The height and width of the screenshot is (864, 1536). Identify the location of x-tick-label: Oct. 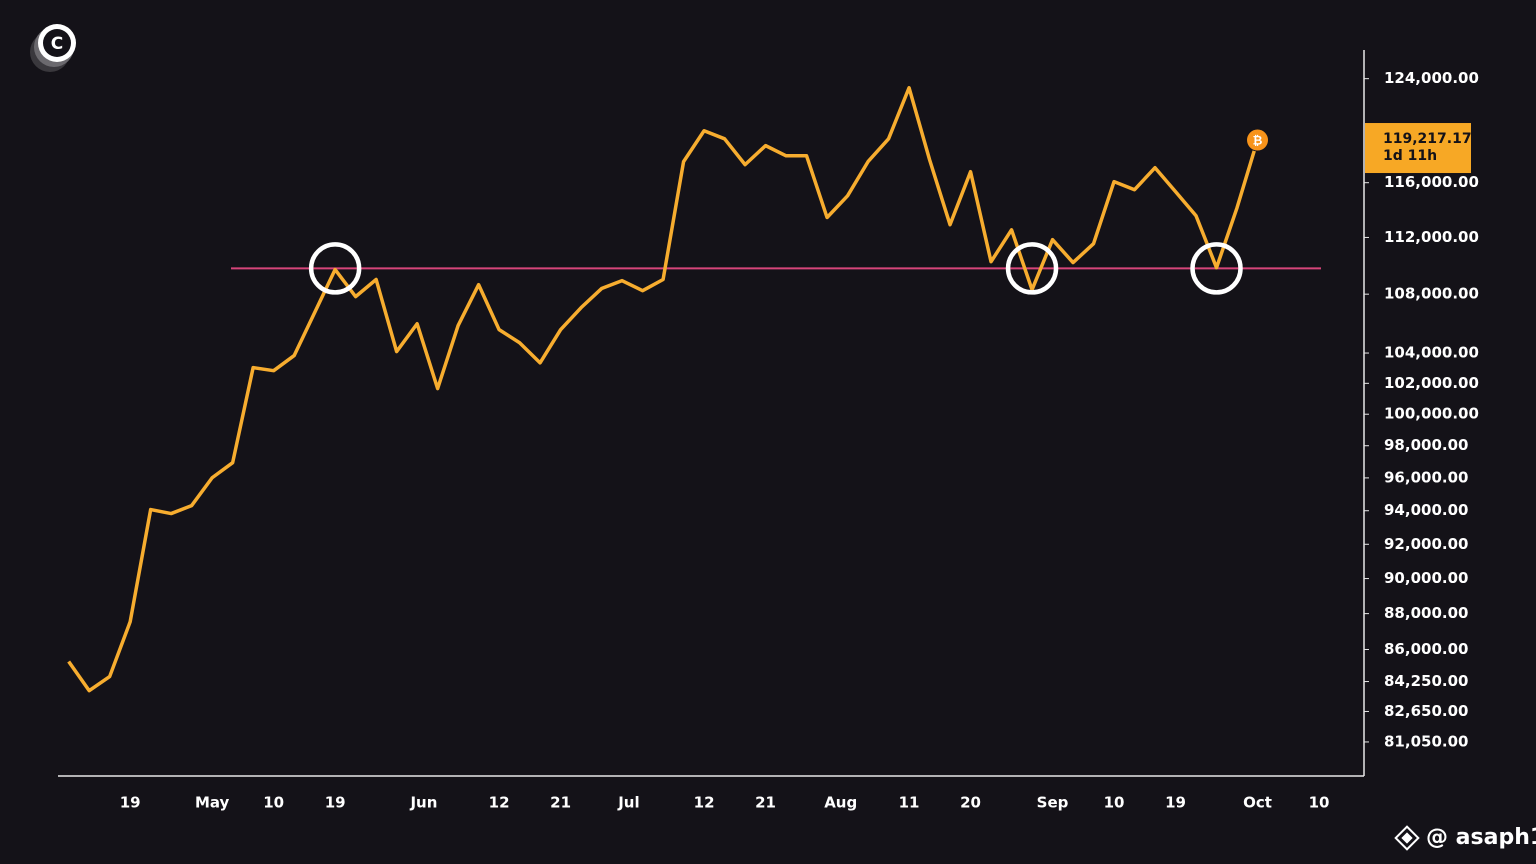
(1257, 803).